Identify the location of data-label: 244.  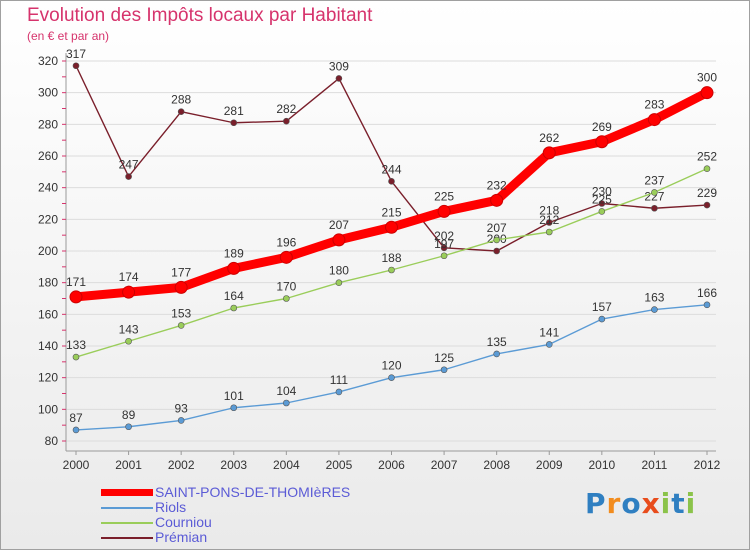
(391, 169).